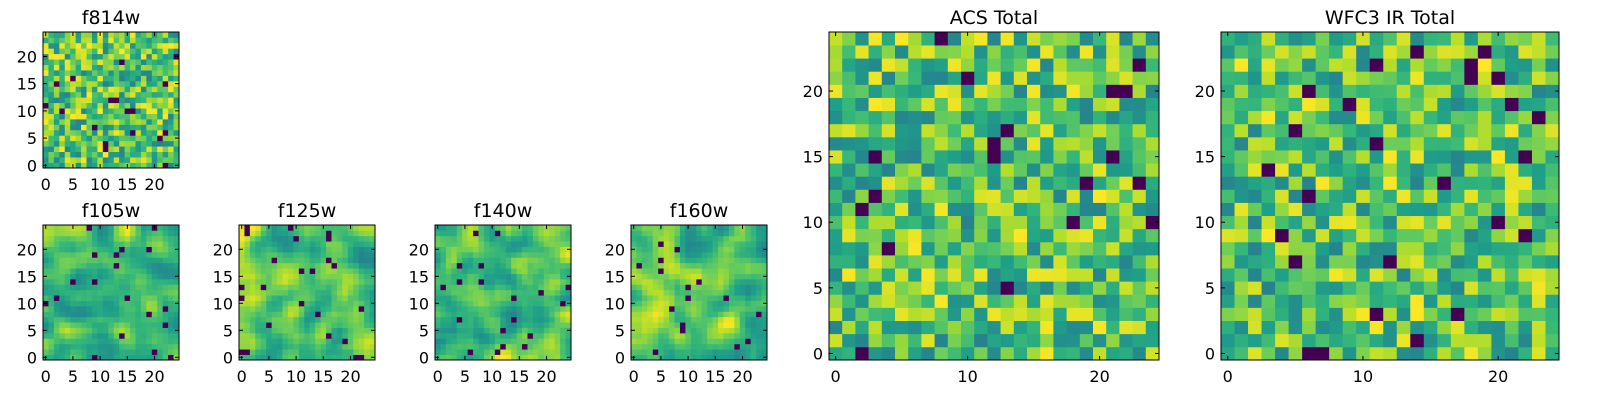 This screenshot has height=400, width=1600. Describe the element at coordinates (127, 376) in the screenshot. I see `x-tick-label: 15` at that location.